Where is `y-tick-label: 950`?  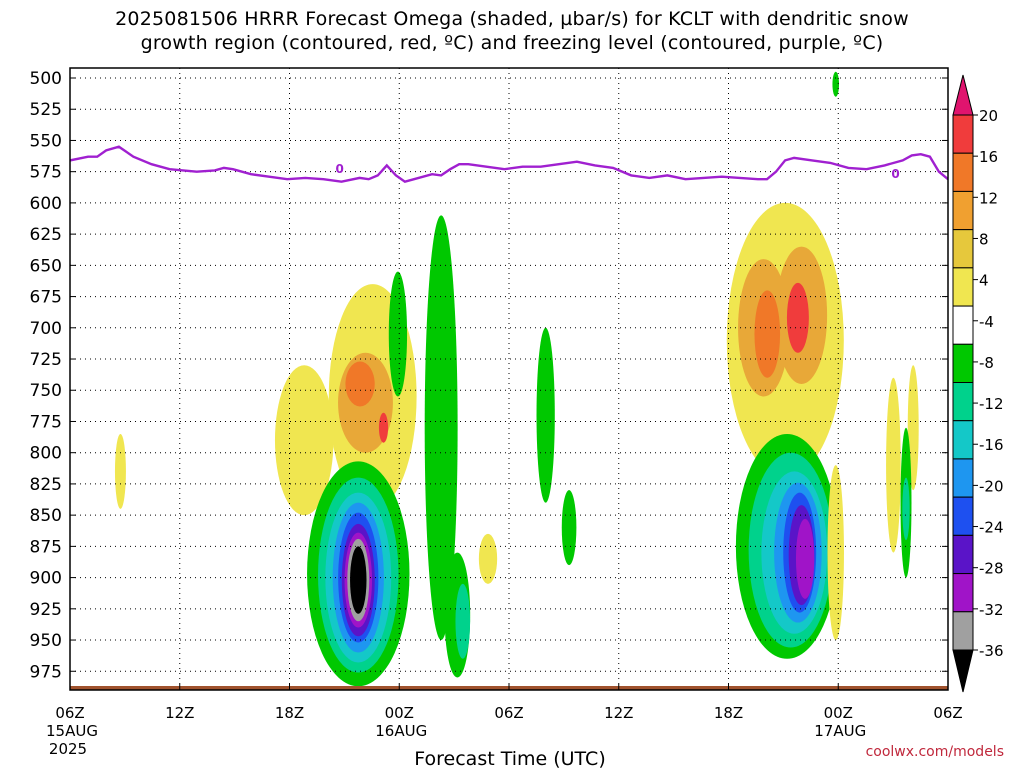
y-tick-label: 950 is located at coordinates (46, 641).